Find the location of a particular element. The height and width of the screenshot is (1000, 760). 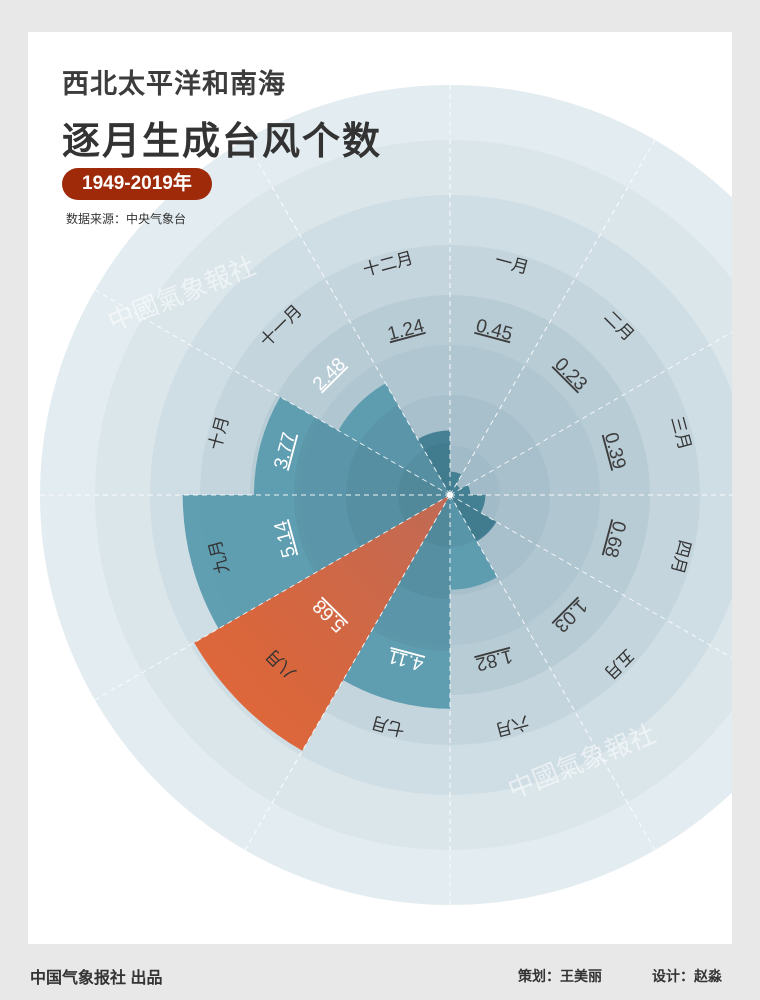

designer-credit: 设计：赵淼 is located at coordinates (687, 976).